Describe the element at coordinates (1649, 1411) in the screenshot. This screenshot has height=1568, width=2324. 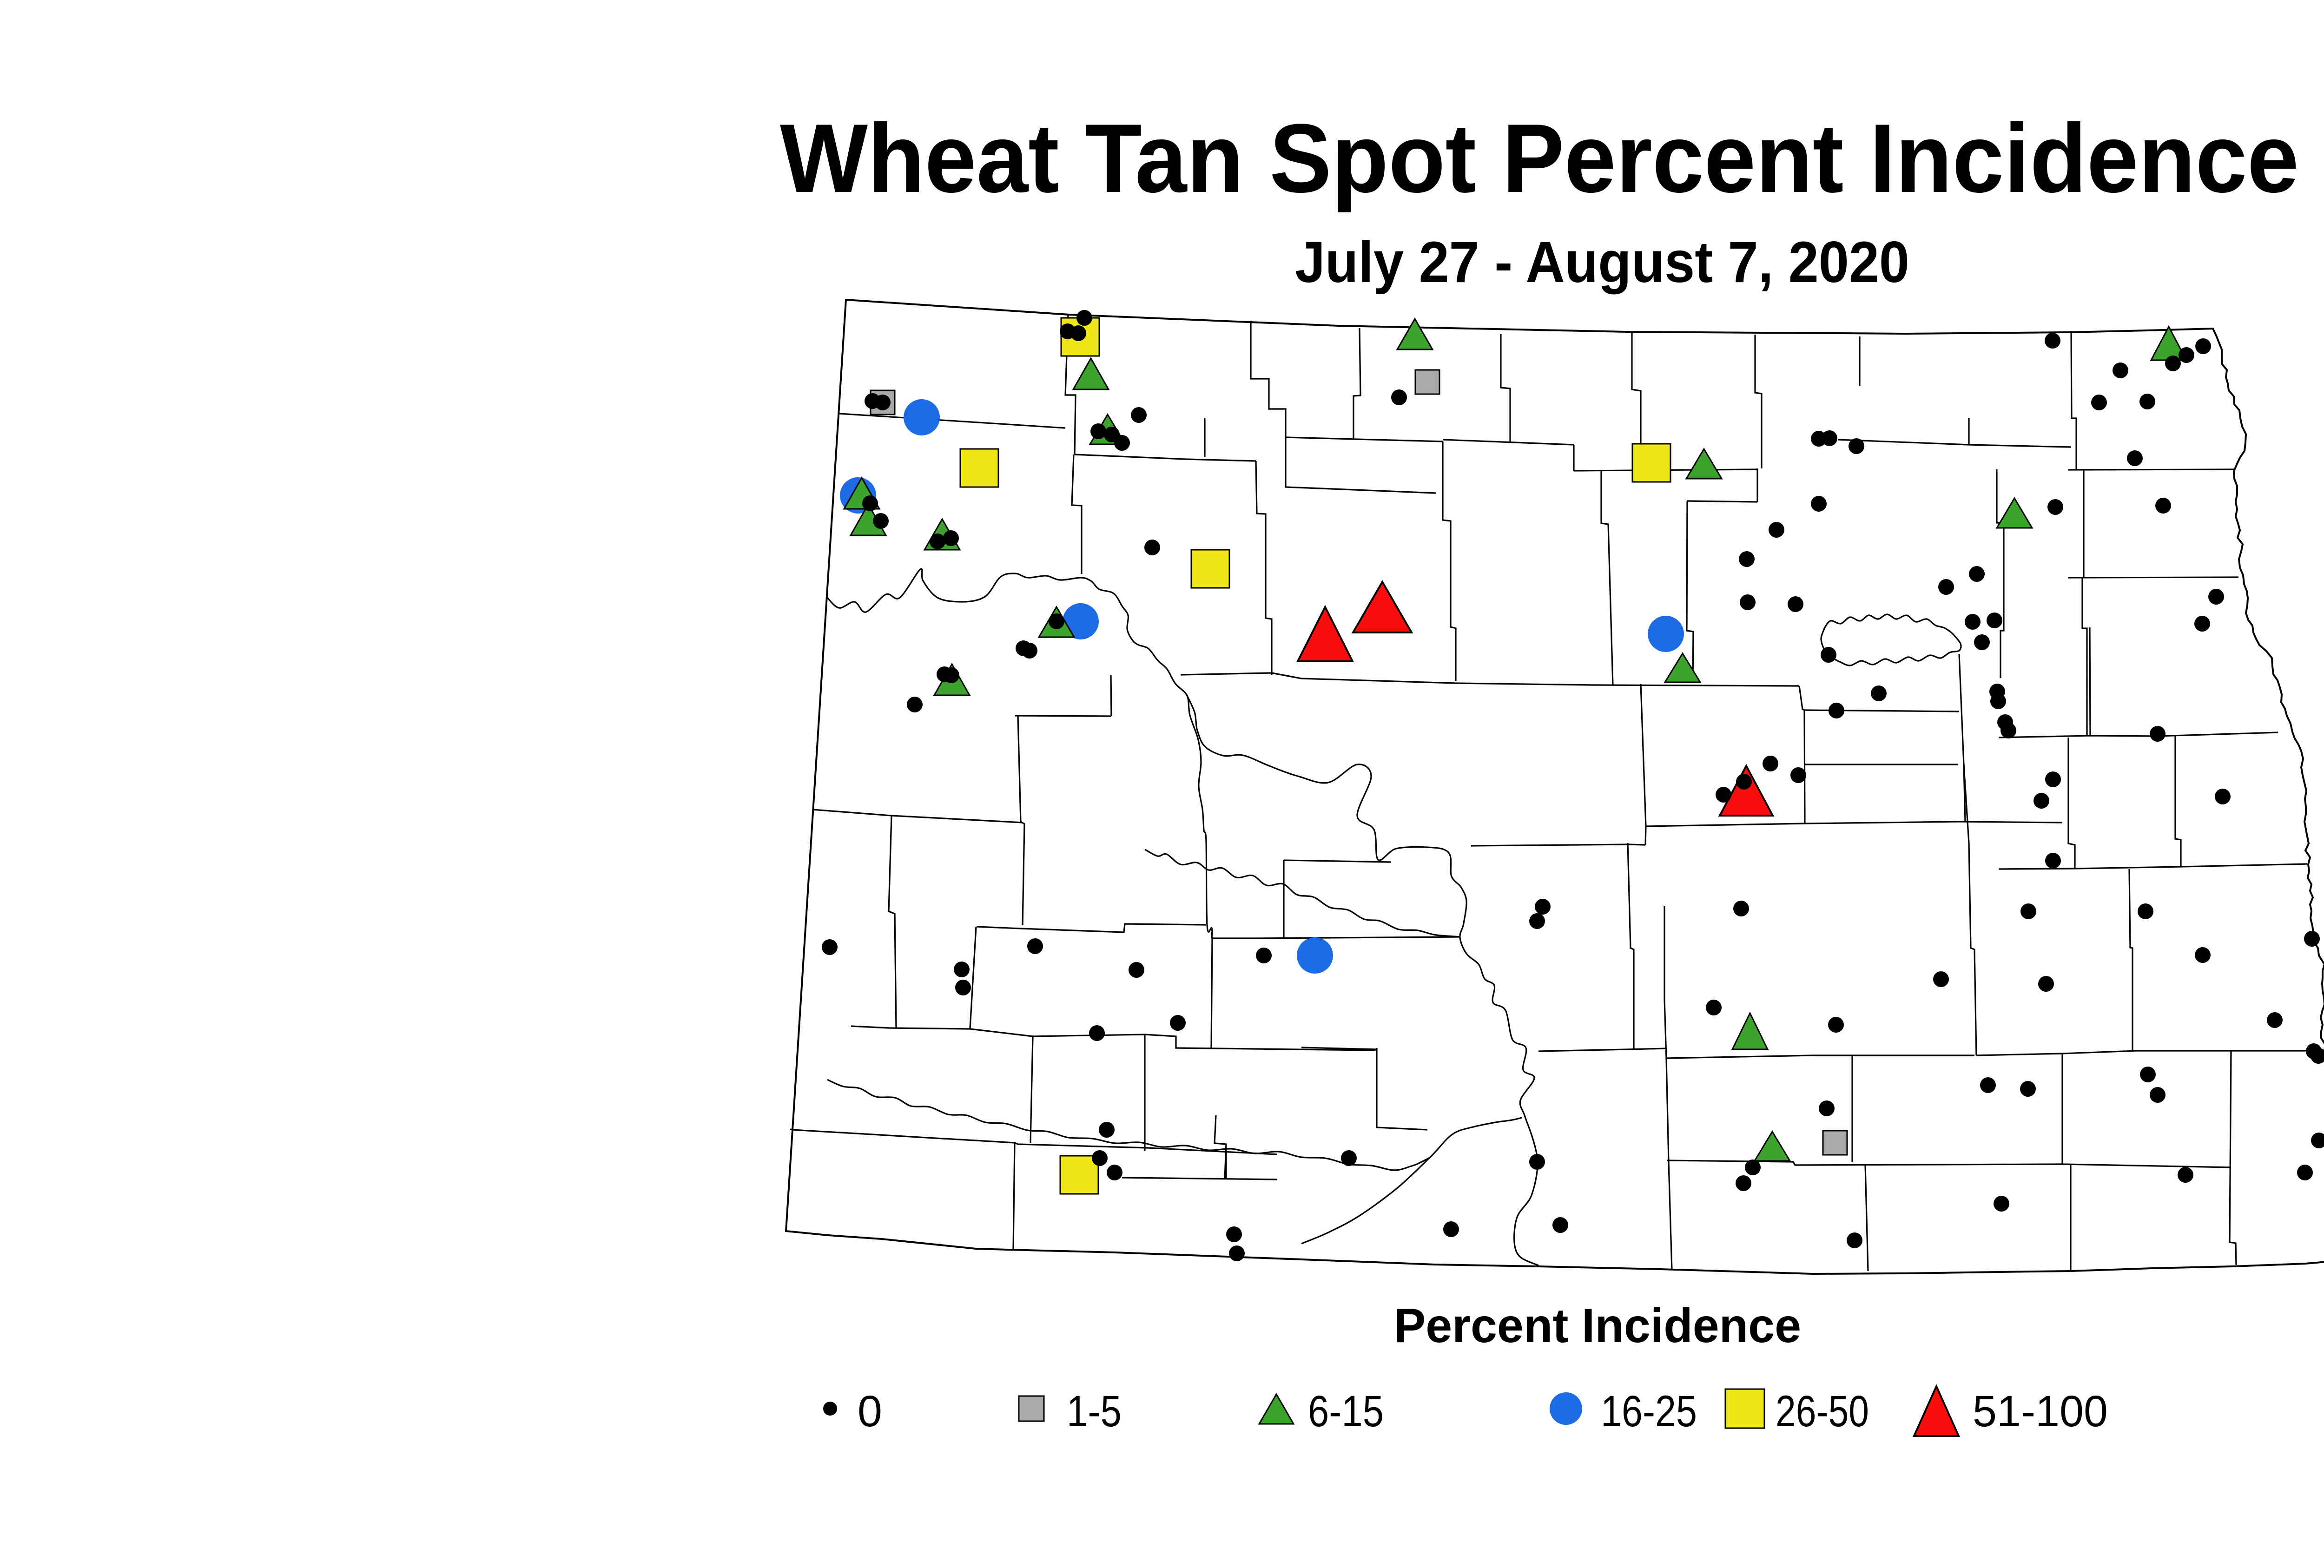
I see `svg-text: 16-25` at that location.